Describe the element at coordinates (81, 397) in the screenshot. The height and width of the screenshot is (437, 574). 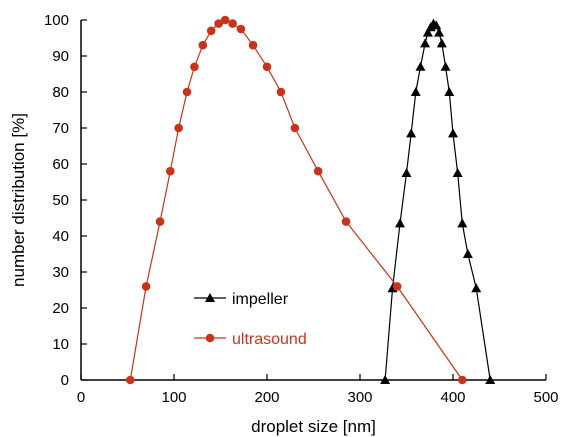
I see `x-tick-label: 0` at that location.